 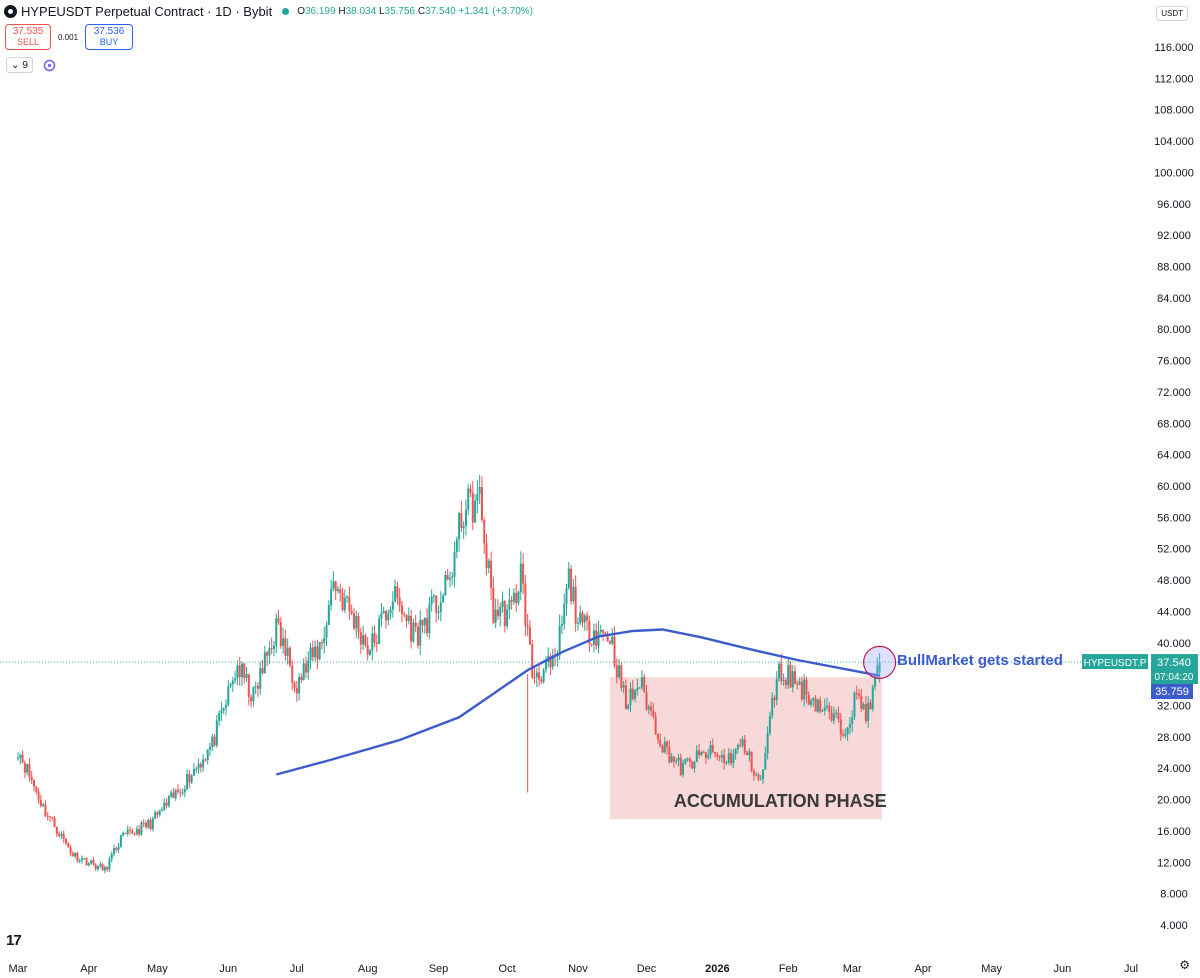 I want to click on sell-button: 37.535 SELL, so click(x=28, y=37).